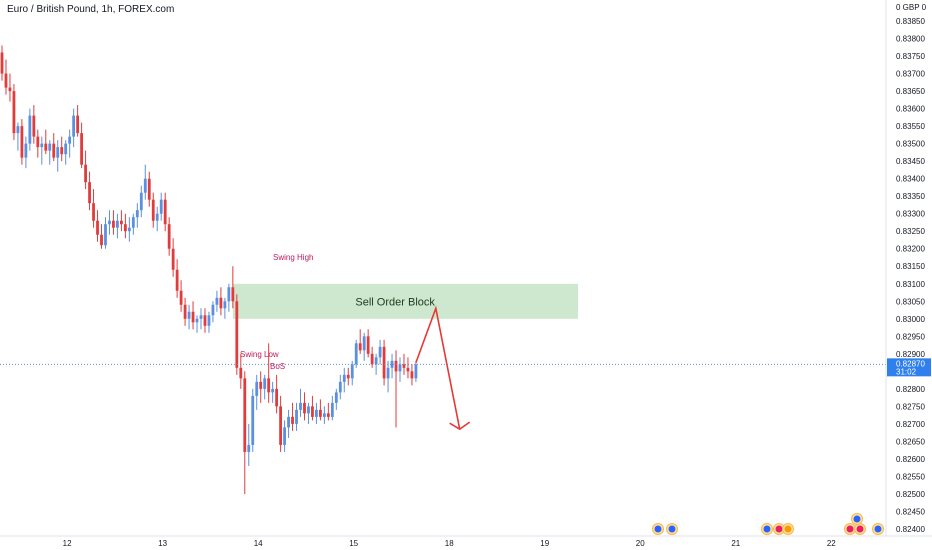 This screenshot has height=550, width=932. What do you see at coordinates (277, 366) in the screenshot?
I see `bos-label: BoS` at bounding box center [277, 366].